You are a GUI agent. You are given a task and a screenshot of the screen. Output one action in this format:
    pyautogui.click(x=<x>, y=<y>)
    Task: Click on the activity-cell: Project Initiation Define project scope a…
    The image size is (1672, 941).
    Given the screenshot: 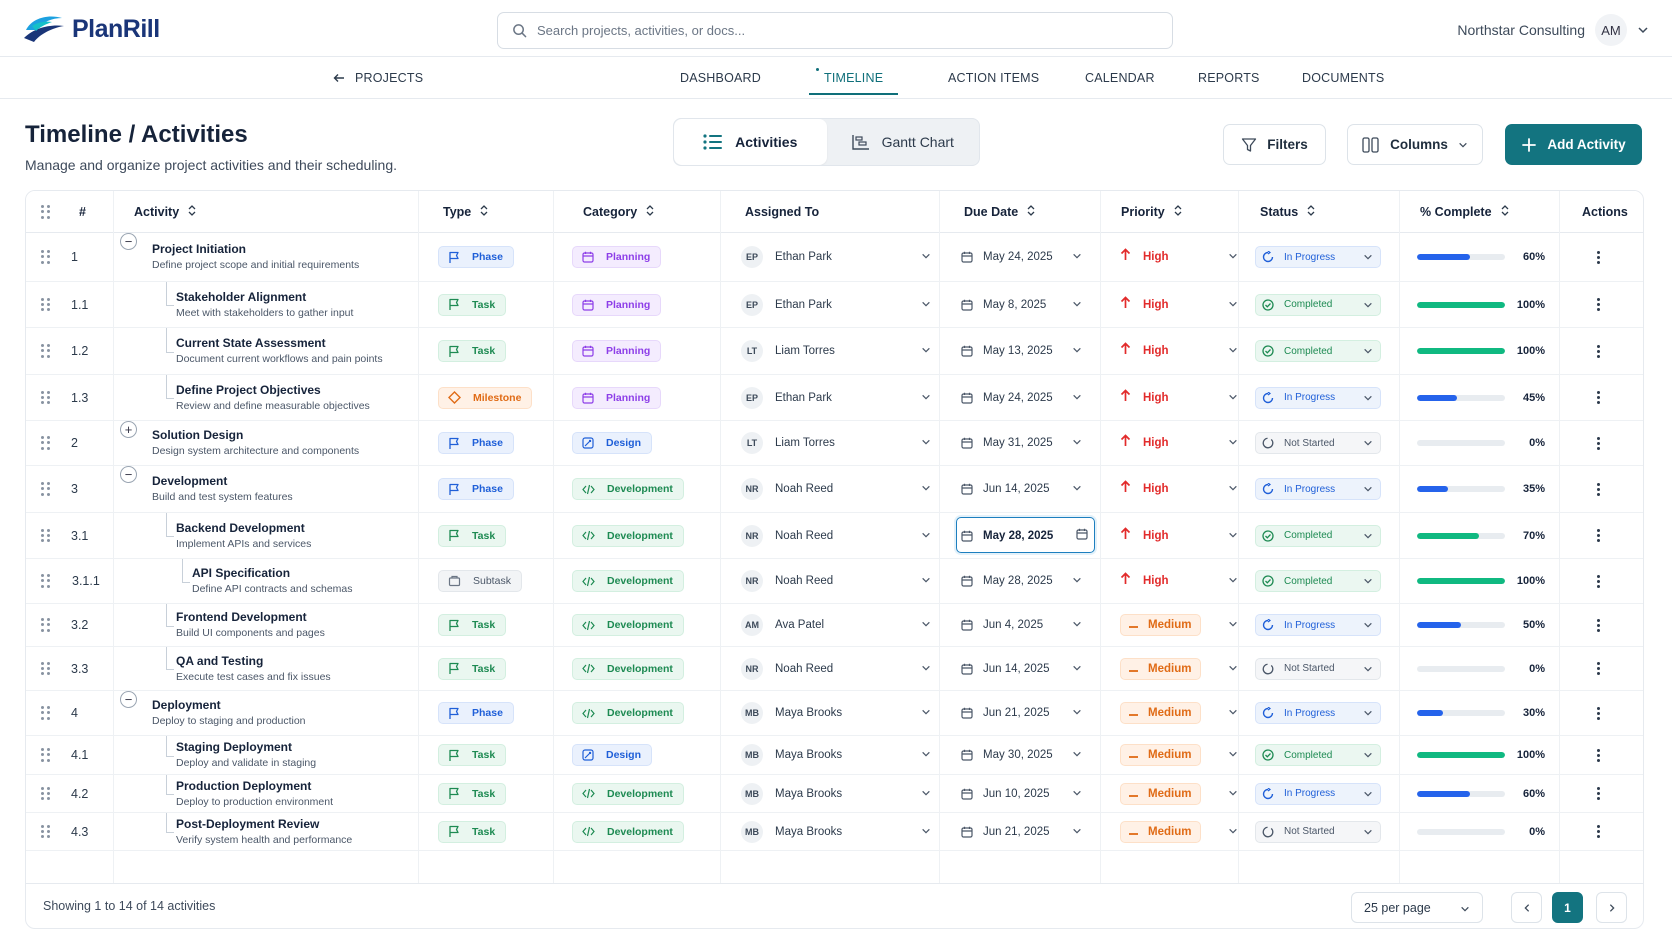 What is the action you would take?
    pyautogui.click(x=255, y=257)
    